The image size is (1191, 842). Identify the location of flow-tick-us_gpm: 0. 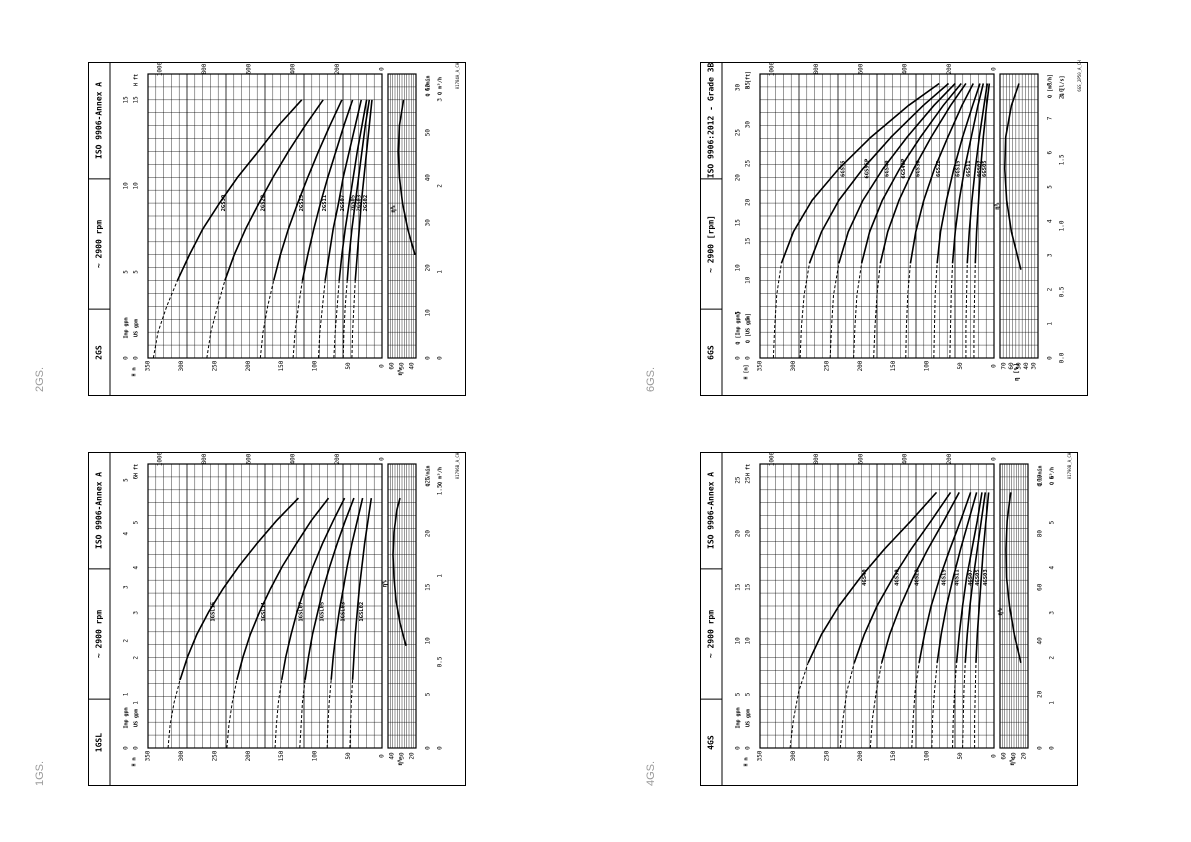
(136, 748).